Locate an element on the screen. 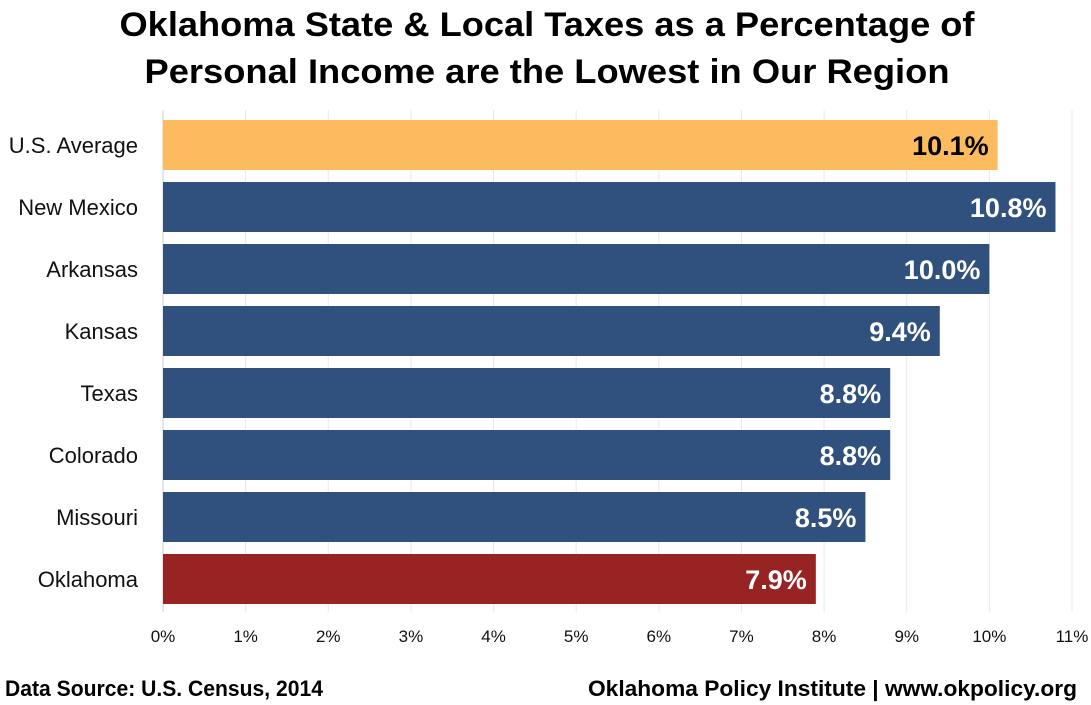 Image resolution: width=1091 pixels, height=705 pixels. x-tick-label: 0% is located at coordinates (163, 636).